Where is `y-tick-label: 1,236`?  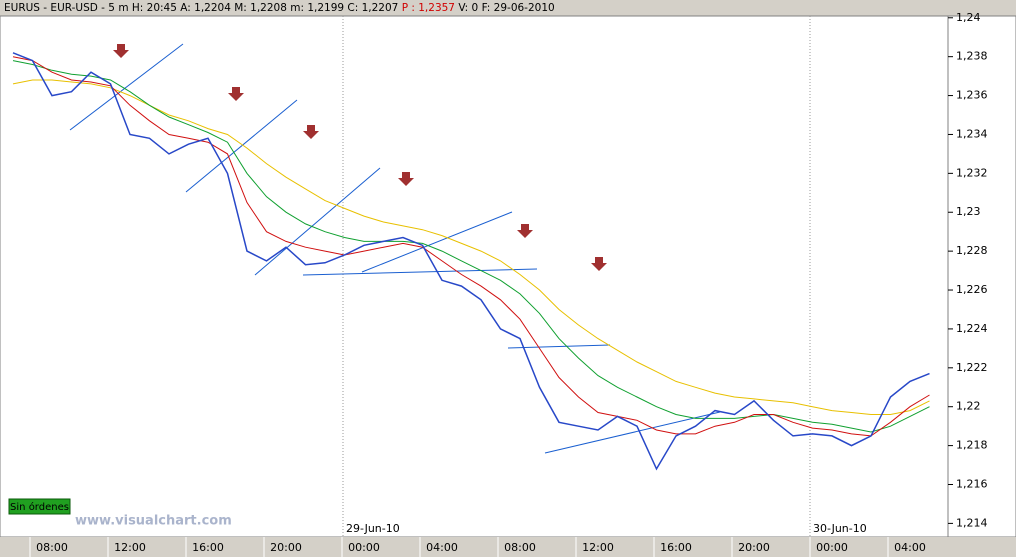 y-tick-label: 1,236 is located at coordinates (972, 95).